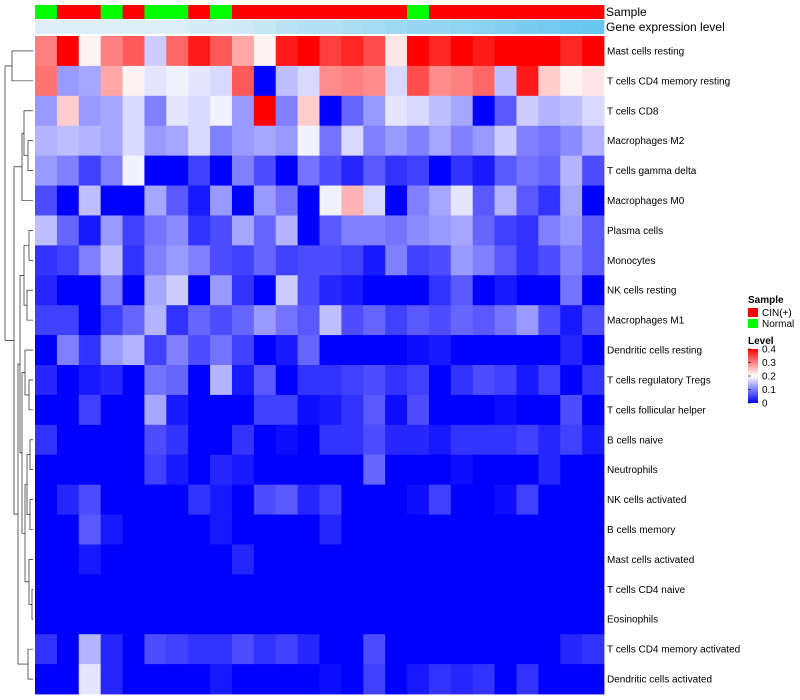 This screenshot has width=800, height=700. Describe the element at coordinates (668, 81) in the screenshot. I see `row-label: T cells CD4 memory resting` at that location.